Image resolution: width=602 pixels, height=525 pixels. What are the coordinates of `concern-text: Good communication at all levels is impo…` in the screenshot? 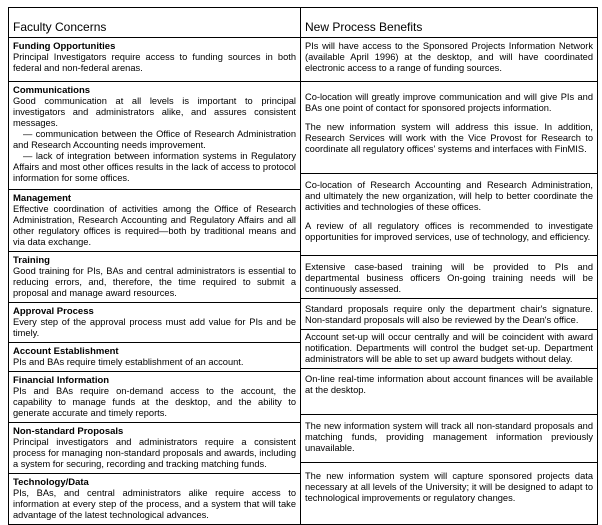 It's located at (154, 112).